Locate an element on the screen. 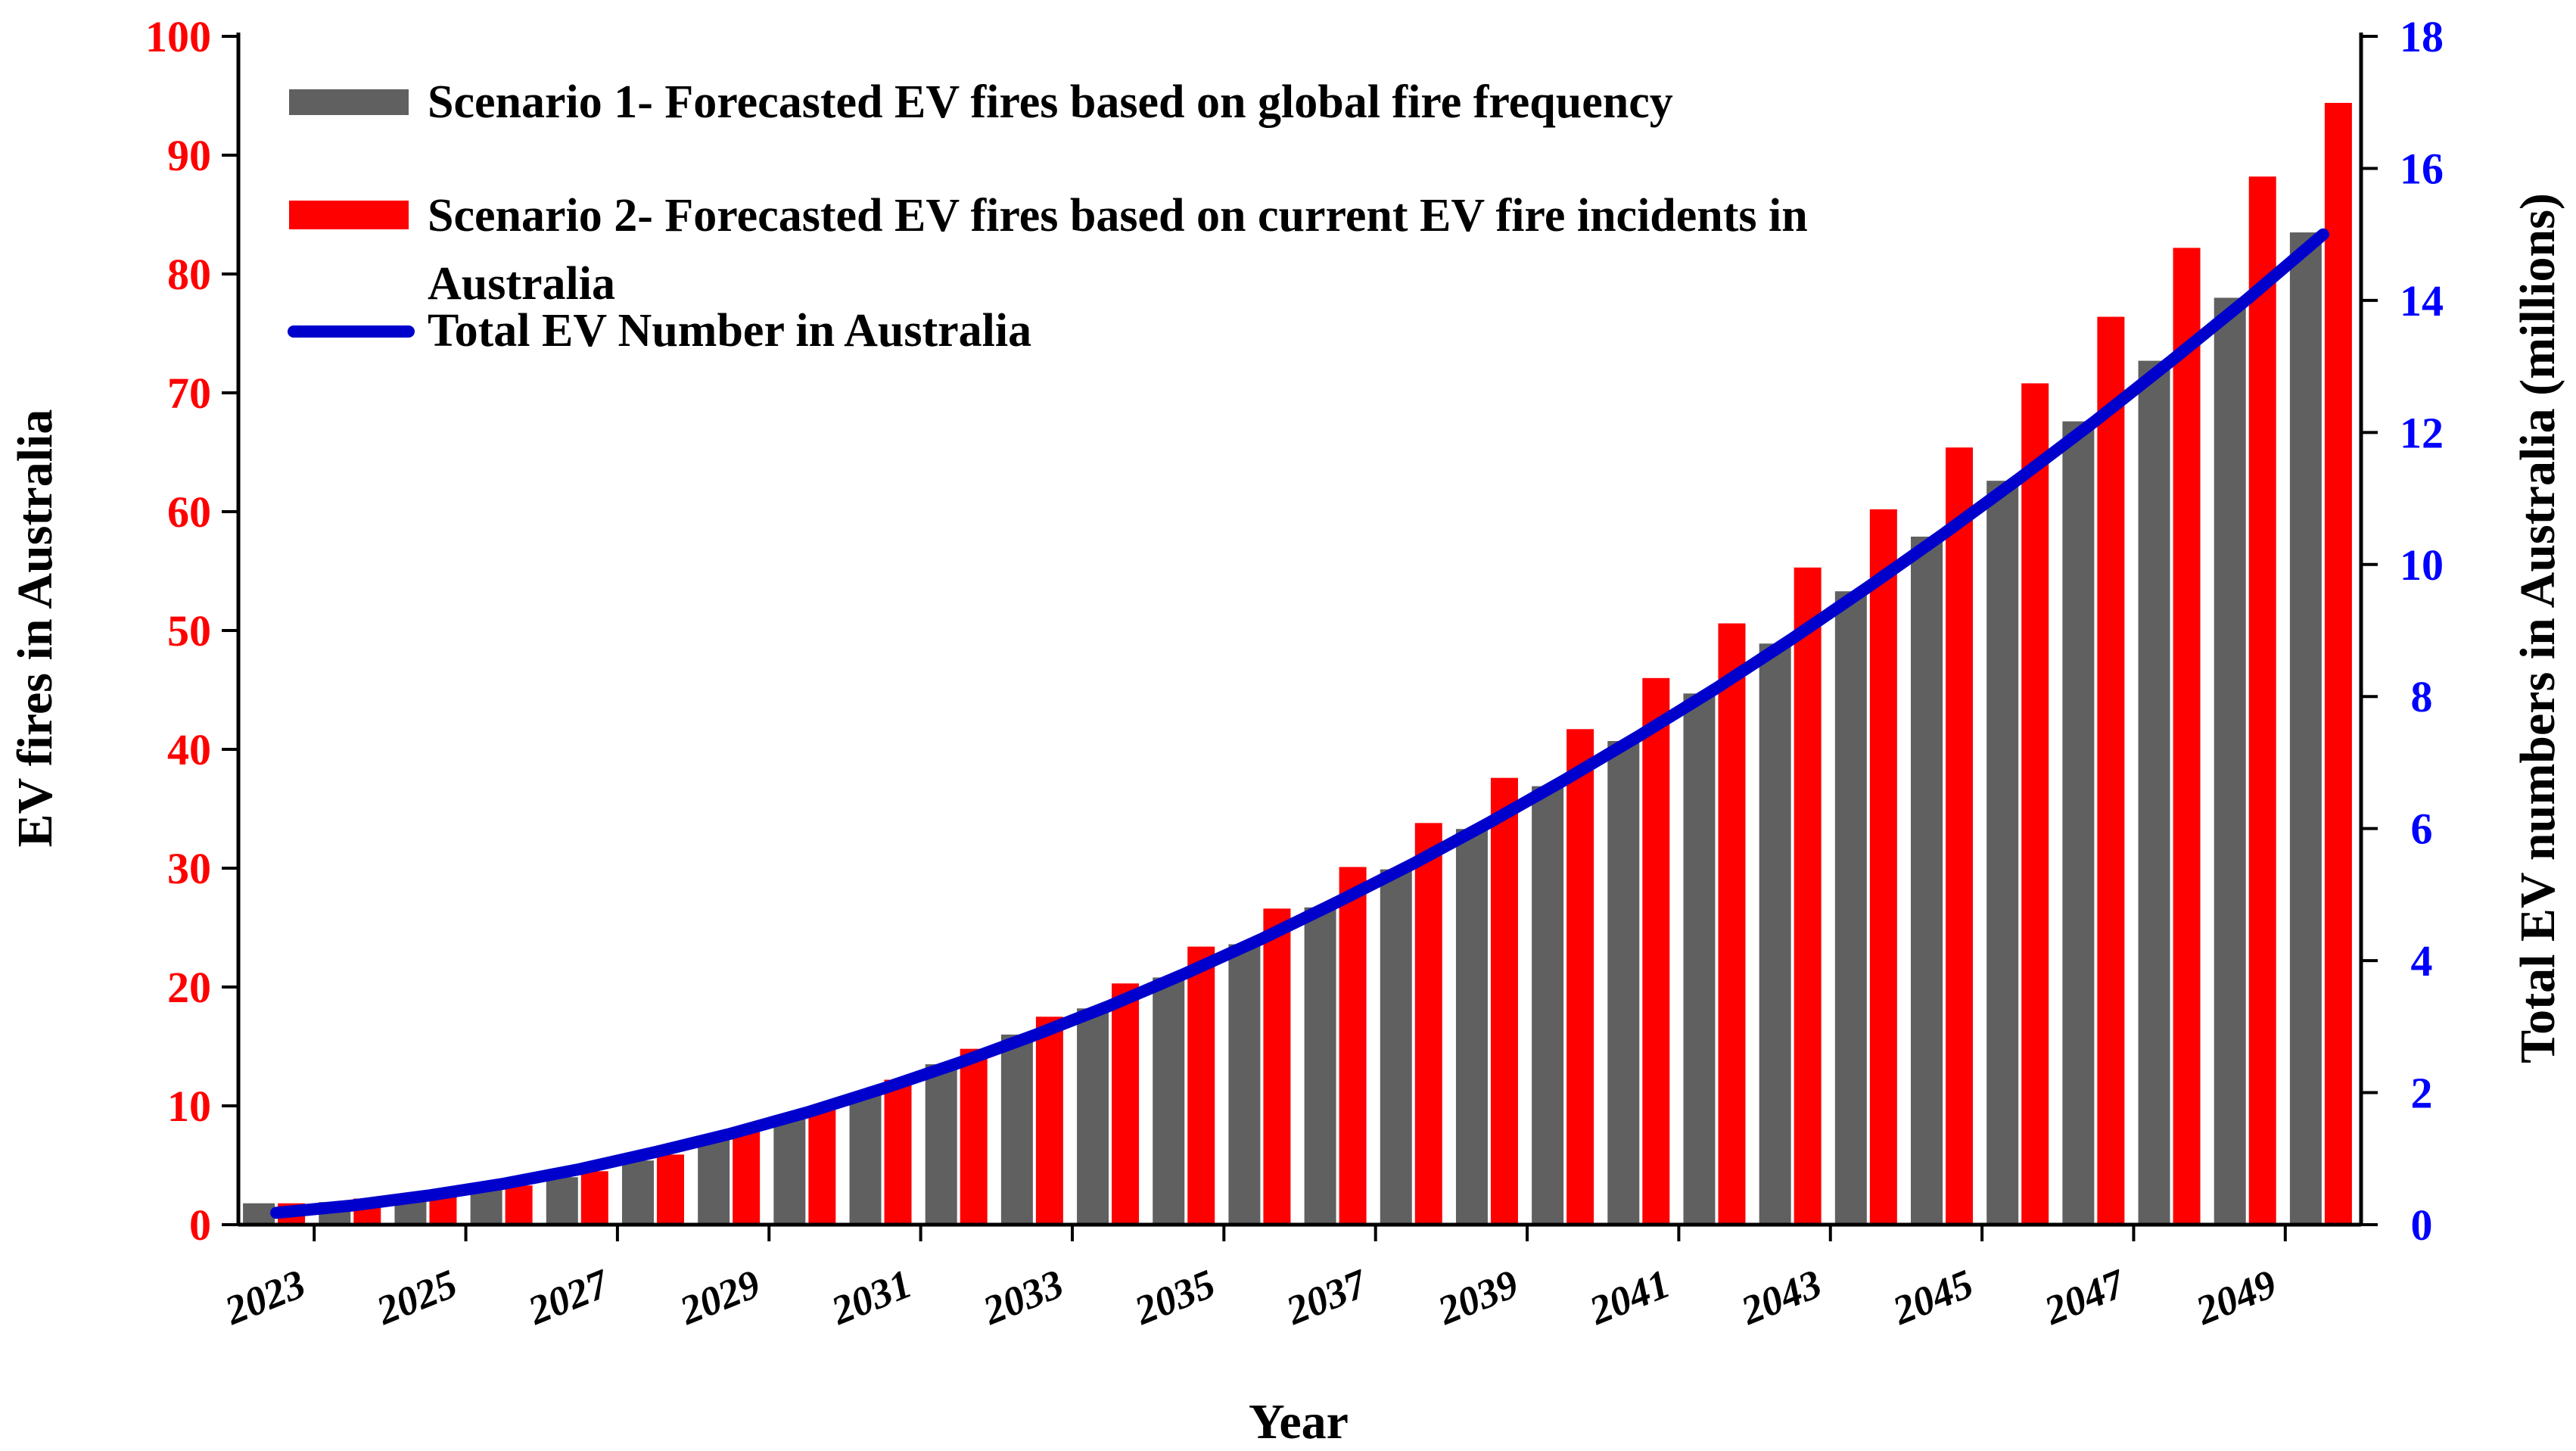 The width and height of the screenshot is (2576, 1451). y-right-tick-label: 18 is located at coordinates (2422, 37).